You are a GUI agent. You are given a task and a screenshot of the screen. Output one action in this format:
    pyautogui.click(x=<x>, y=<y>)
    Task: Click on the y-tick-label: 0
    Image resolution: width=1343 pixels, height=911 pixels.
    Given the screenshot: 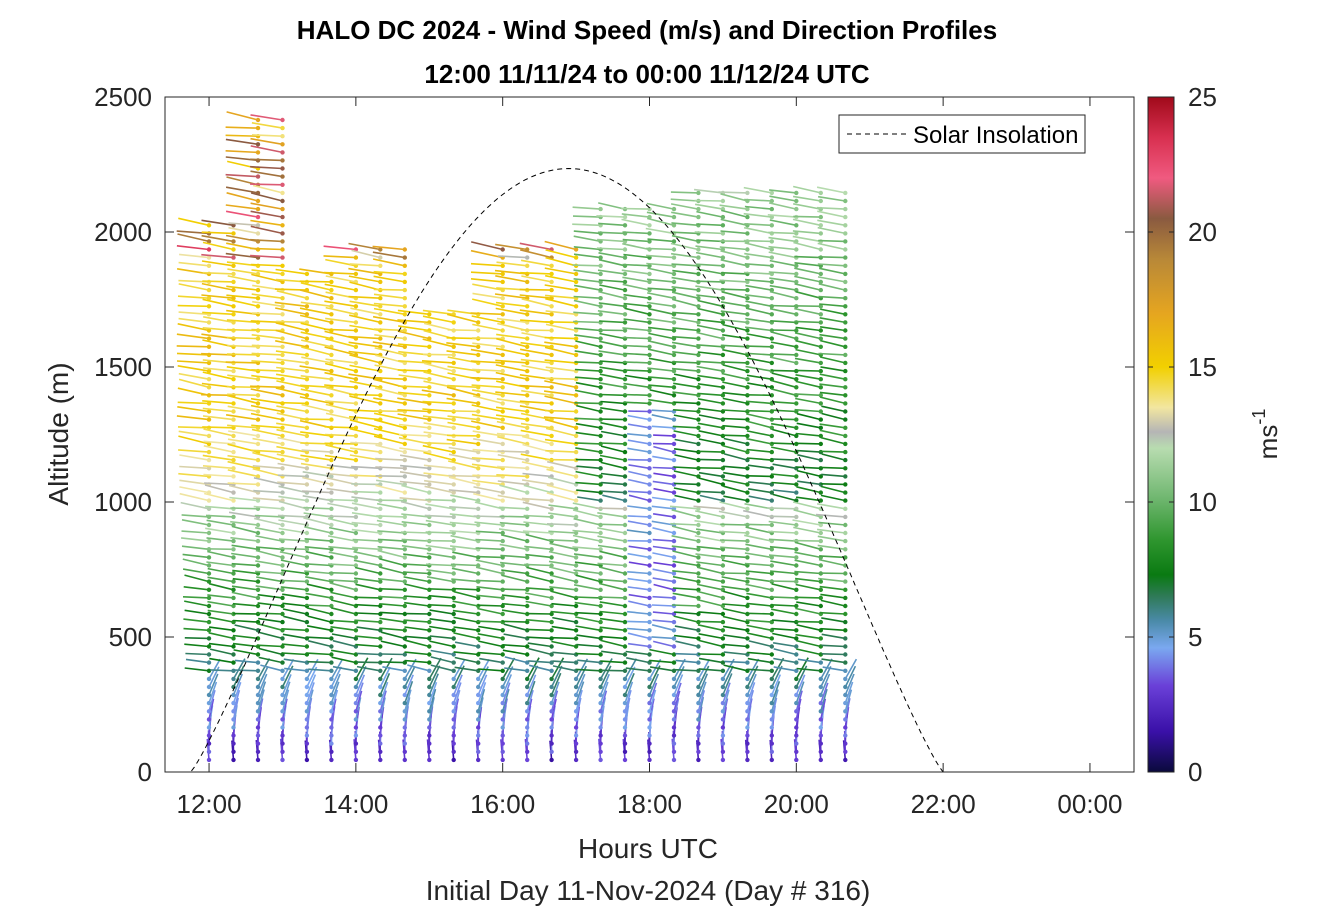 What is the action you would take?
    pyautogui.click(x=145, y=772)
    